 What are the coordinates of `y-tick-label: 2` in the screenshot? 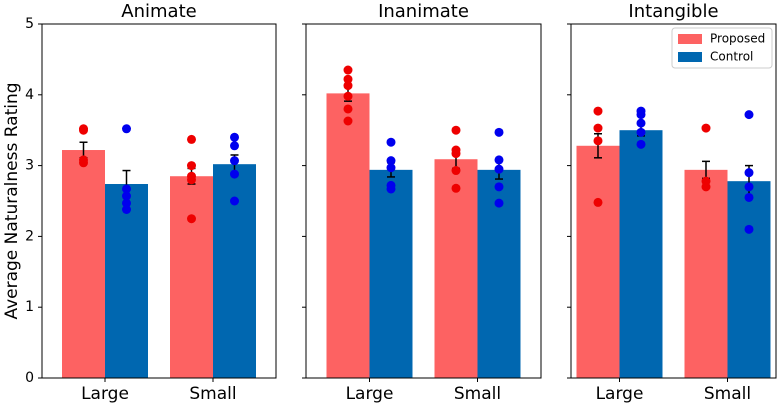 It's located at (29, 236).